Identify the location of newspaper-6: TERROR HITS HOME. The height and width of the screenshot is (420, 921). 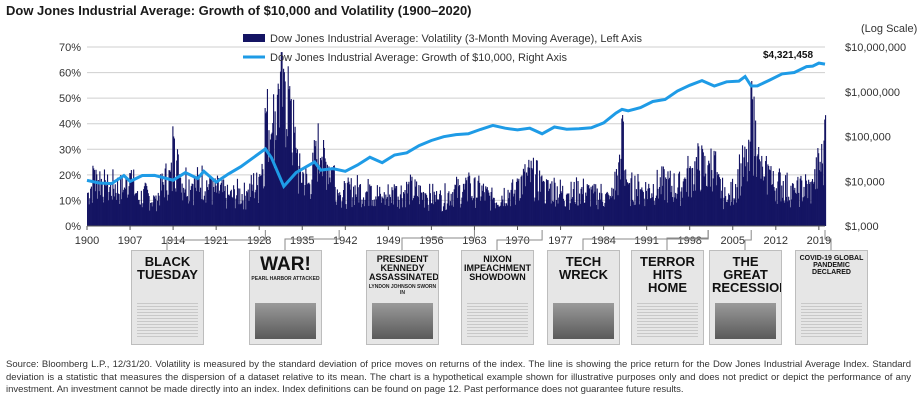
(667, 297).